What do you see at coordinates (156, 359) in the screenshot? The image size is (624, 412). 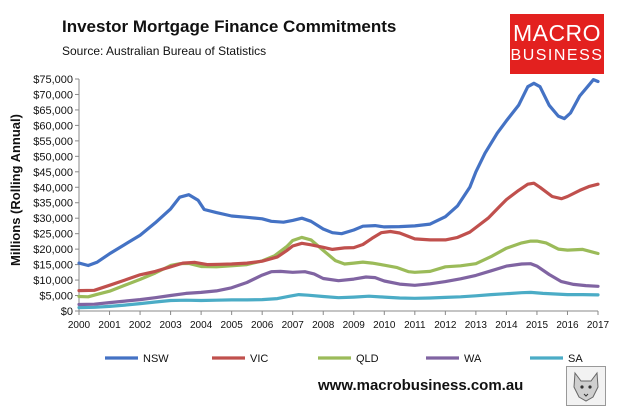 I see `legend-label-nsw: NSW` at bounding box center [156, 359].